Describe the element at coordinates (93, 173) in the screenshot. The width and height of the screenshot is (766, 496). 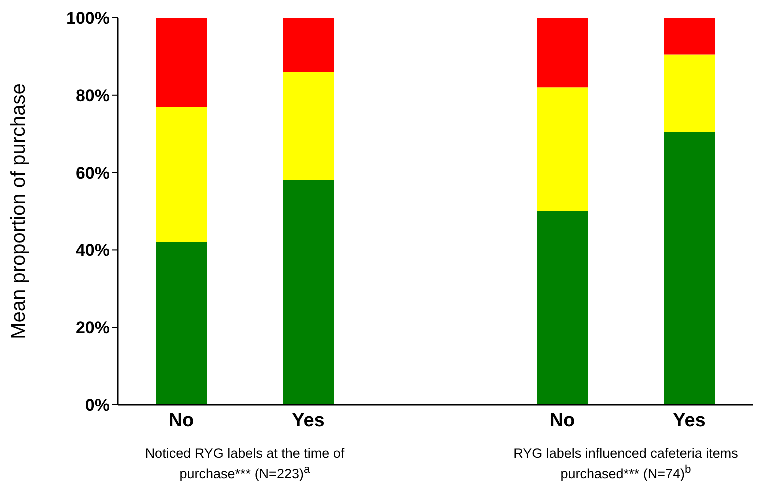
I see `y-tick-label: 60%` at that location.